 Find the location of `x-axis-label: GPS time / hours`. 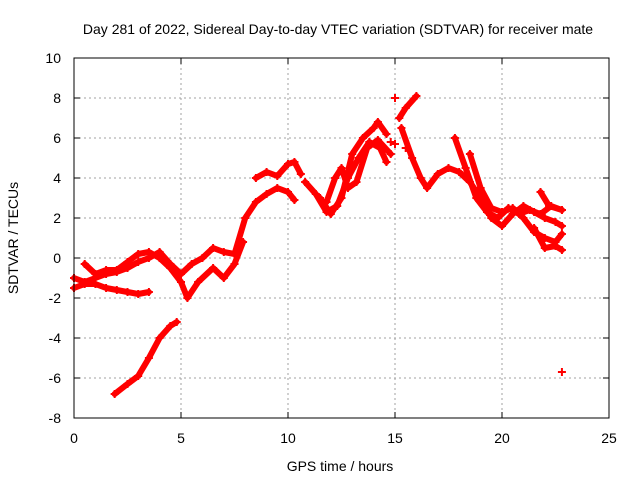

x-axis-label: GPS time / hours is located at coordinates (340, 466).